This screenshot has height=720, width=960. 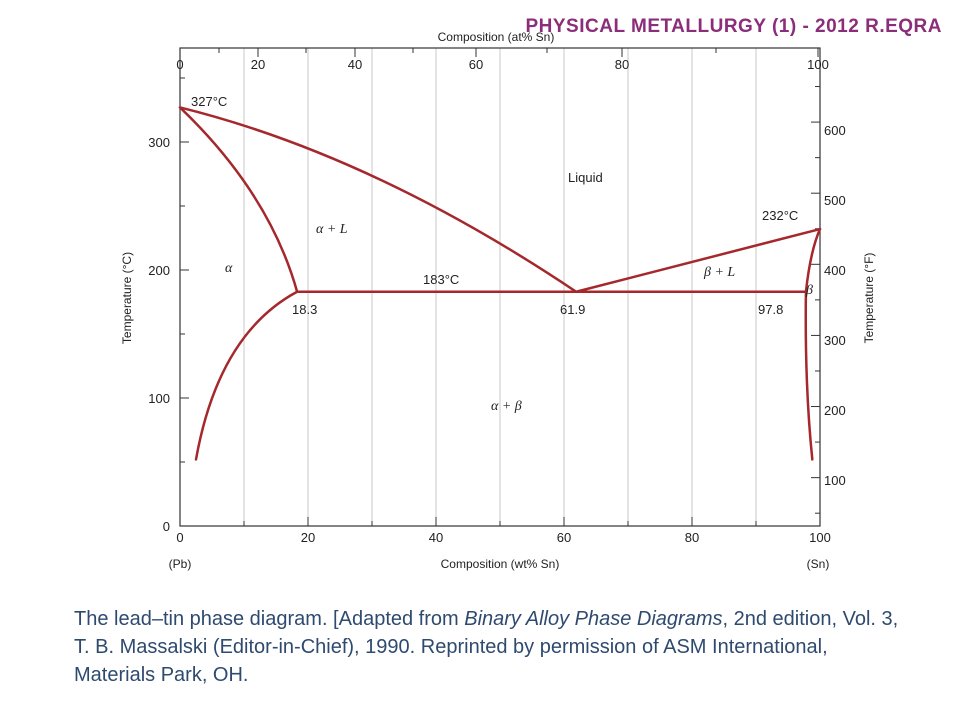 I want to click on alpha-plus-beta-label: α + β, so click(x=506, y=406).